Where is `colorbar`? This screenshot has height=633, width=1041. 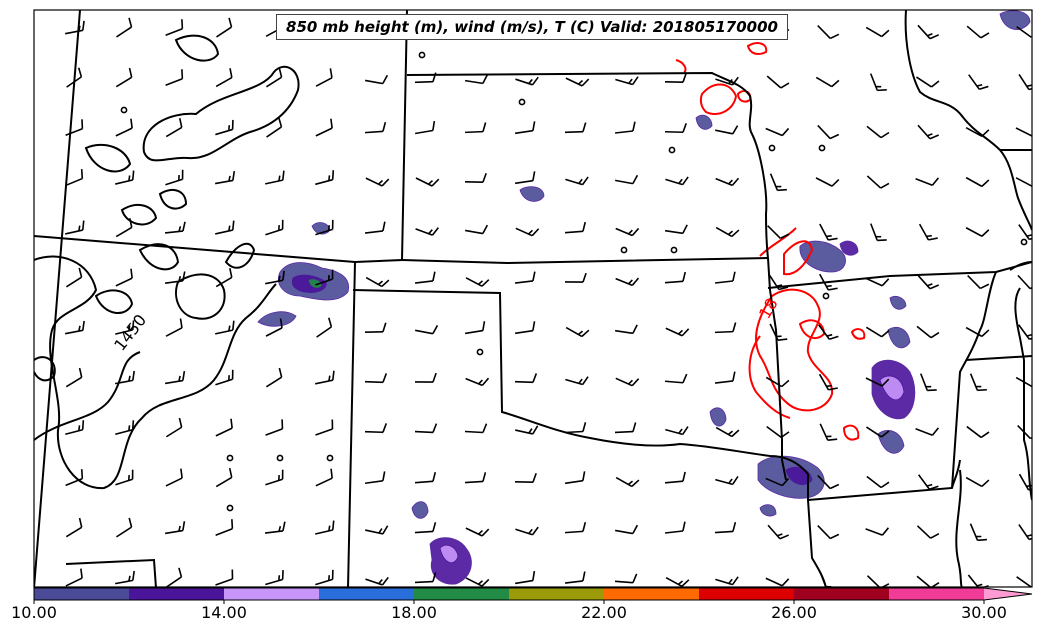
colorbar is located at coordinates (533, 595).